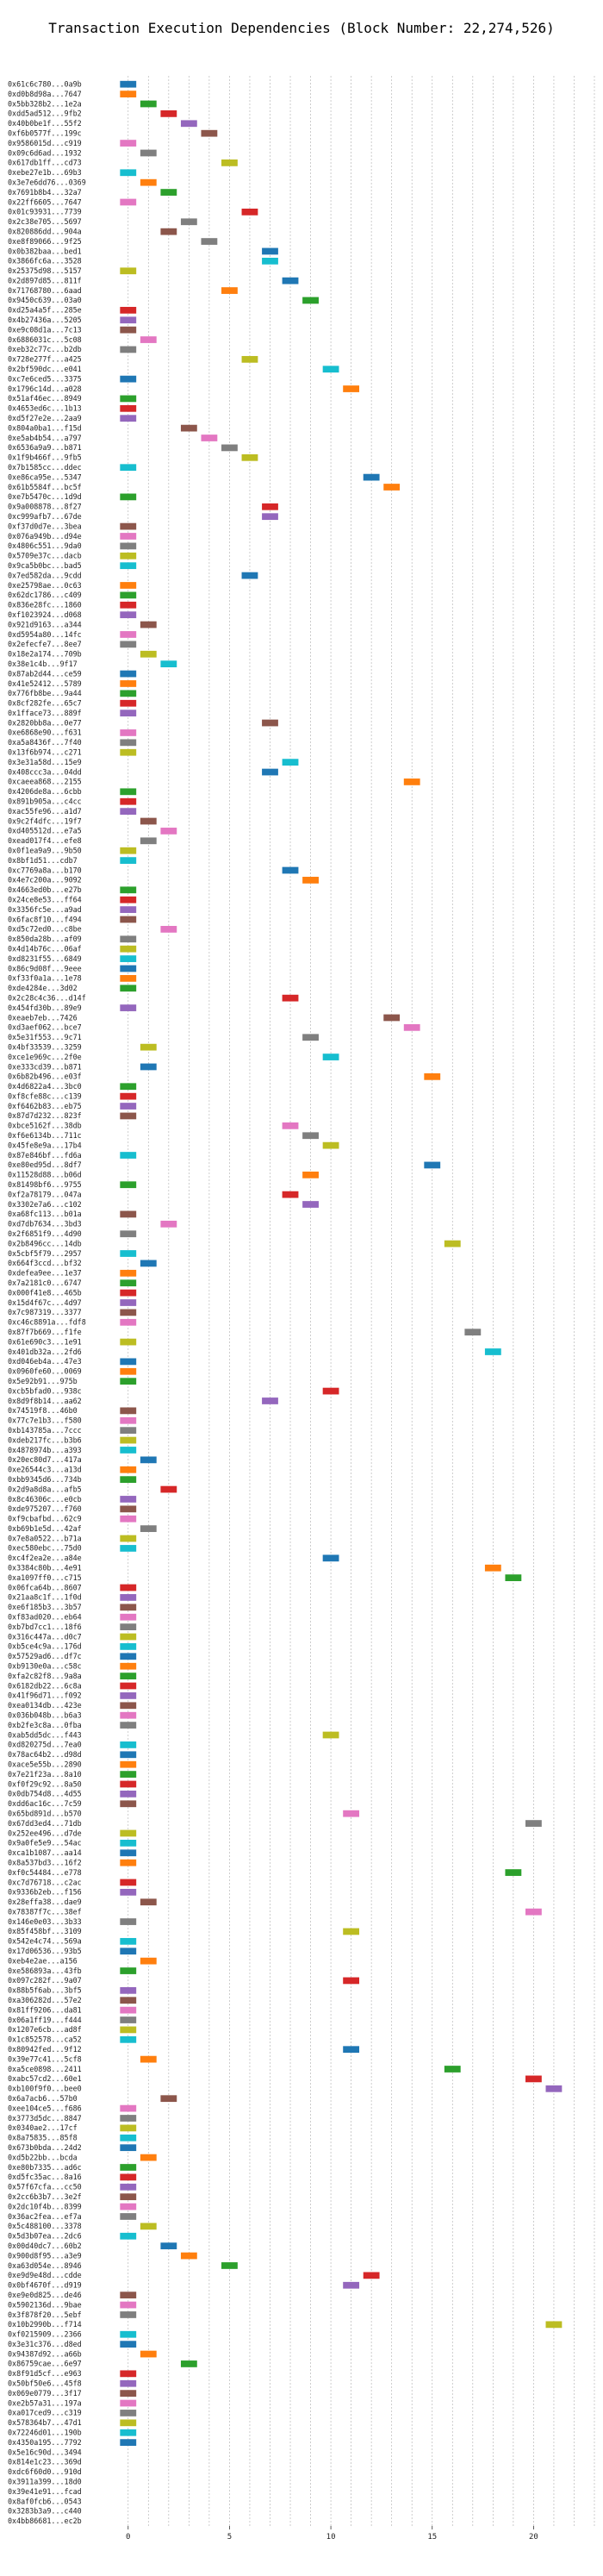  Describe the element at coordinates (45, 1155) in the screenshot. I see `tx-label: 0x87e846bf...fd6a` at that location.